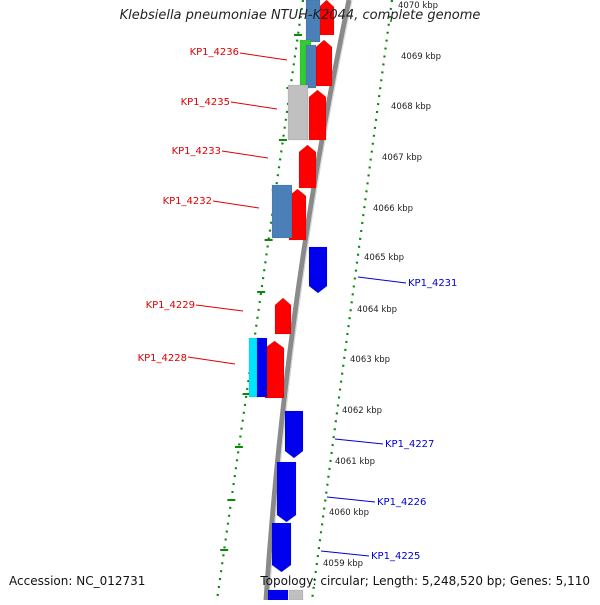 The image size is (600, 605). I want to click on gene-label-left: KP1_4229, so click(170, 305).